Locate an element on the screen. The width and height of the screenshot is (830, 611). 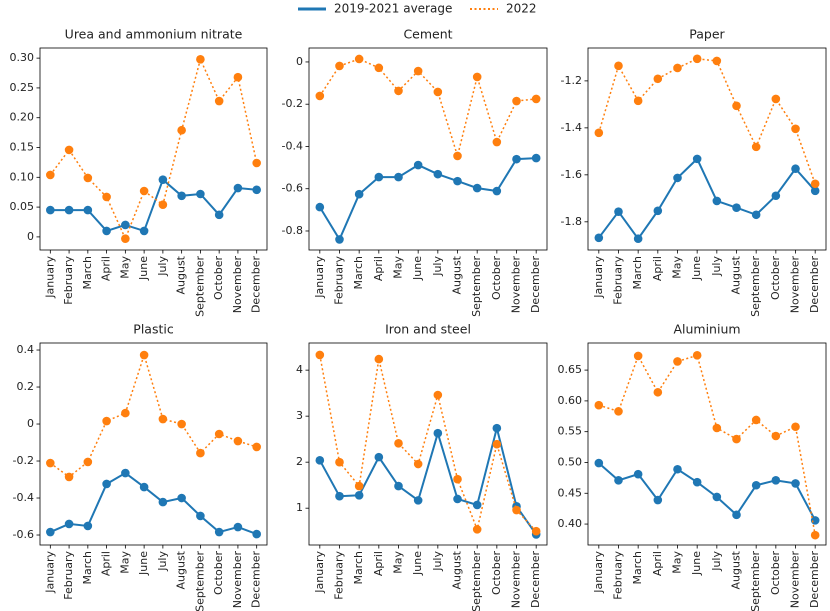
panel-title: Plastic is located at coordinates (153, 329).